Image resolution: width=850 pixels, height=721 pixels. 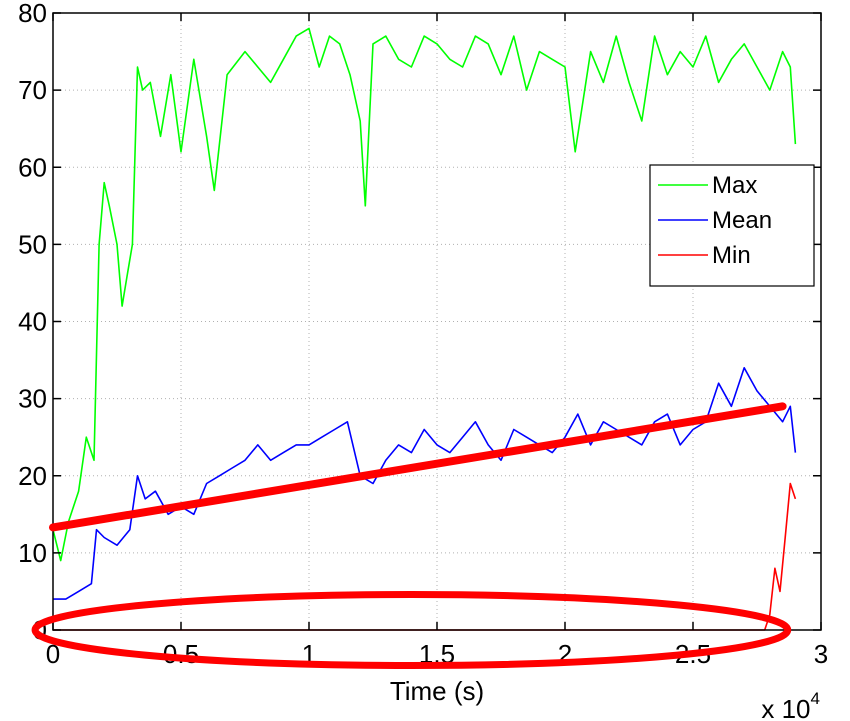 What do you see at coordinates (53, 654) in the screenshot?
I see `x-tick-label: 0` at bounding box center [53, 654].